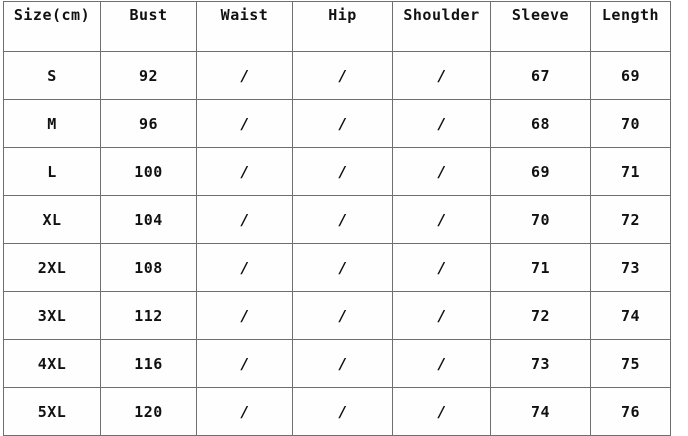 The image size is (688, 436). I want to click on column-header-shoulder: Shoulder, so click(441, 26).